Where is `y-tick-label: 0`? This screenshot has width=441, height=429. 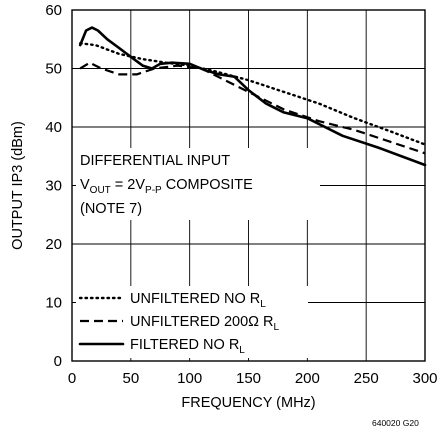 y-tick-label: 0 is located at coordinates (58, 361).